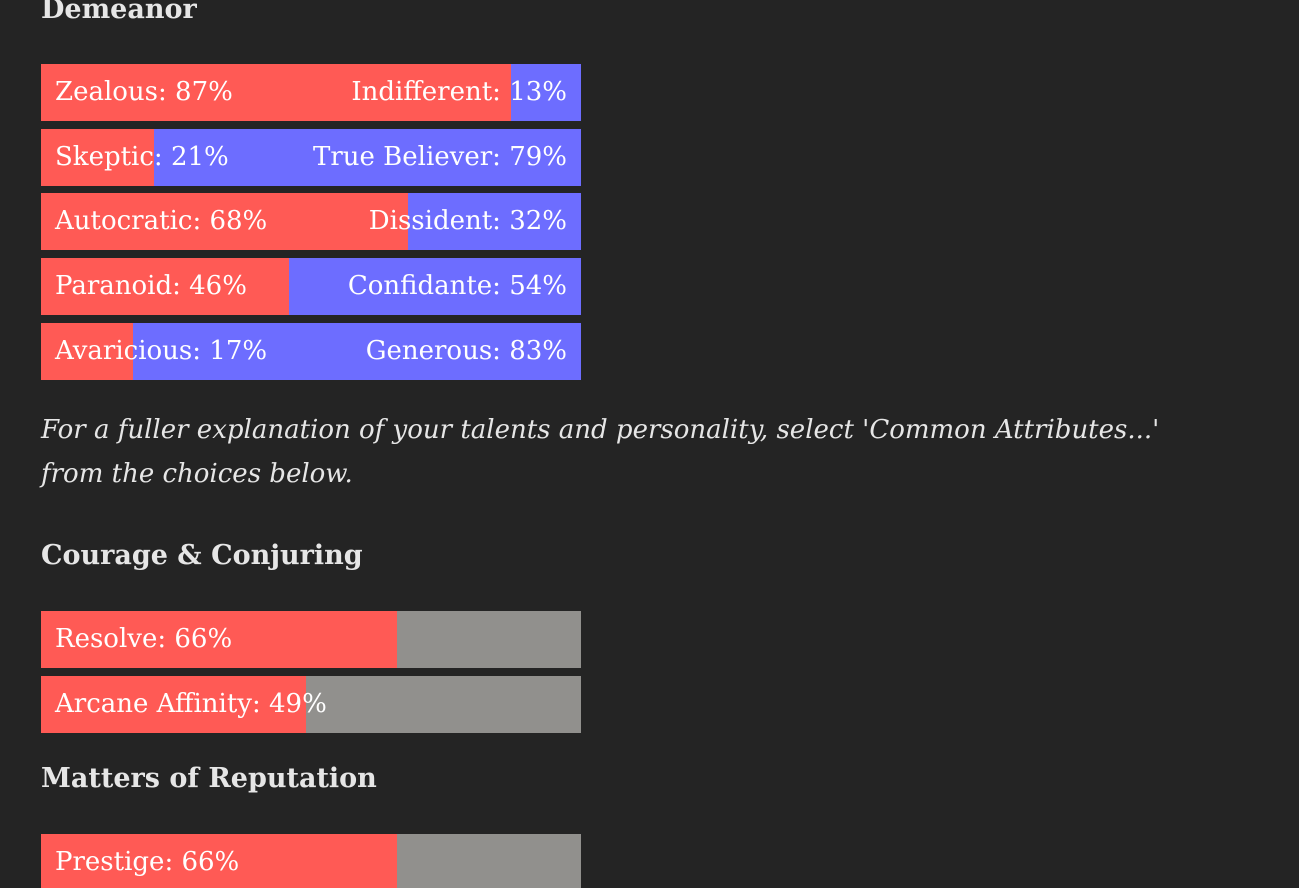 This screenshot has width=1299, height=888. Describe the element at coordinates (467, 221) in the screenshot. I see `trait-right-label: Dissident: 32%` at that location.